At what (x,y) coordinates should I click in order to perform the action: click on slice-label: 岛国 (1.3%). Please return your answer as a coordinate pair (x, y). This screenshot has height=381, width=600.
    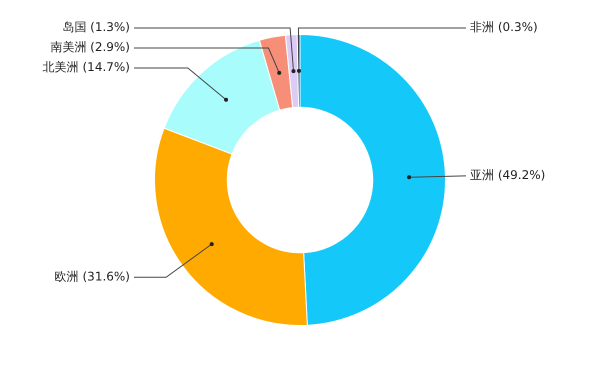
    Looking at the image, I should click on (96, 27).